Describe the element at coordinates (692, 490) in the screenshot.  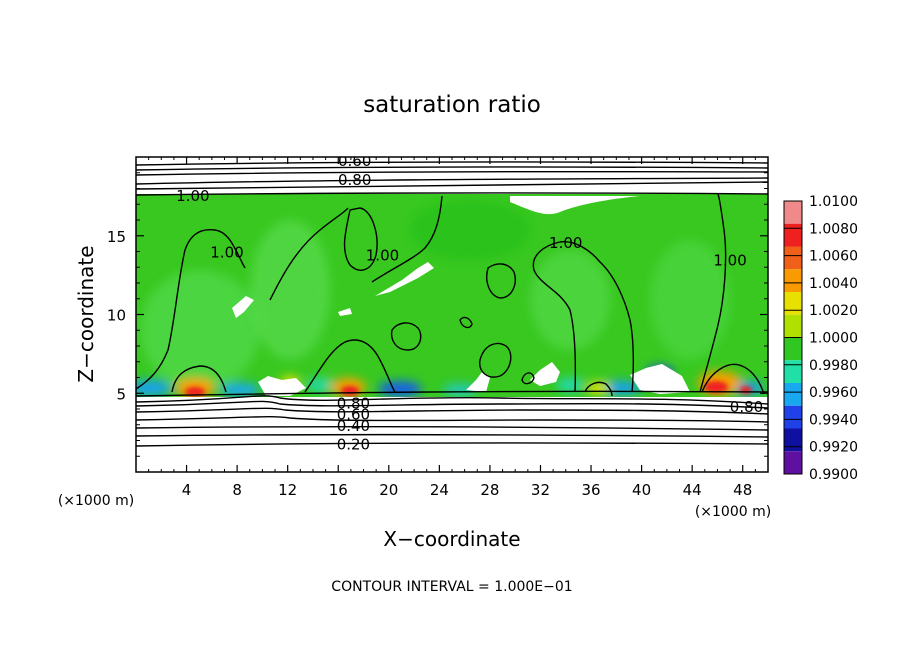
I see `x-tick-label: 44` at that location.